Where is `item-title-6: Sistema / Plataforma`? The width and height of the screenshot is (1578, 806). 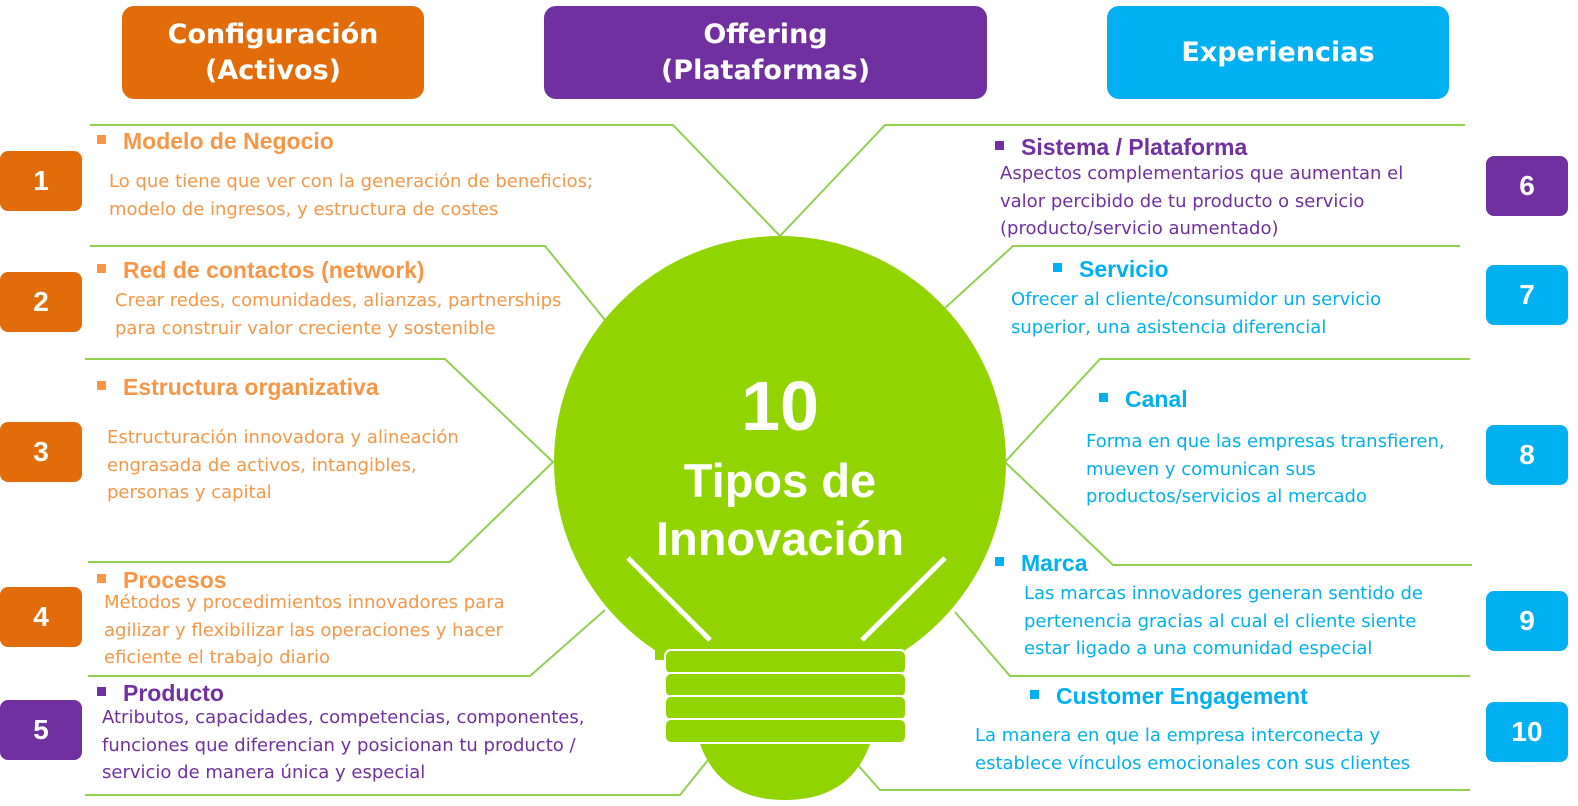 item-title-6: Sistema / Plataforma is located at coordinates (1121, 147).